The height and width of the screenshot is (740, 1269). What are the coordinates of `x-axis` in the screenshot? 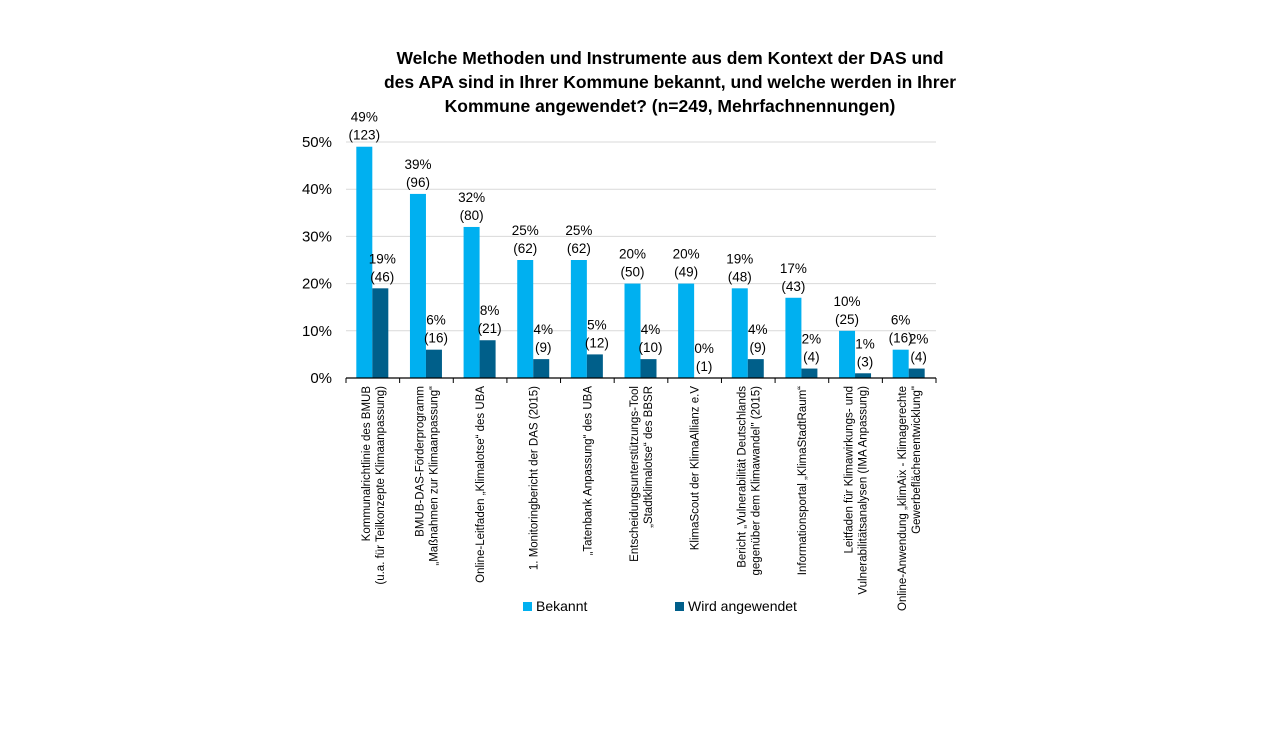 It's located at (641, 380).